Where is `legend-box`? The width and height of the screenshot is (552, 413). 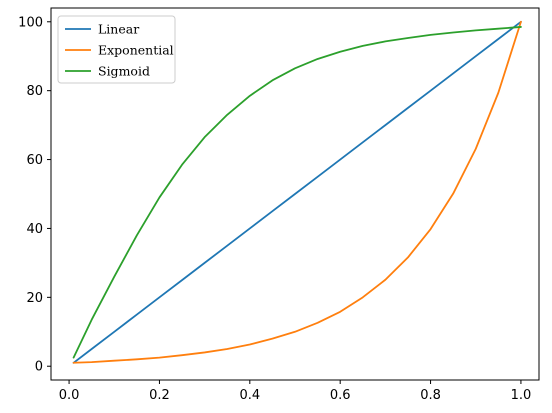 legend-box is located at coordinates (116, 49).